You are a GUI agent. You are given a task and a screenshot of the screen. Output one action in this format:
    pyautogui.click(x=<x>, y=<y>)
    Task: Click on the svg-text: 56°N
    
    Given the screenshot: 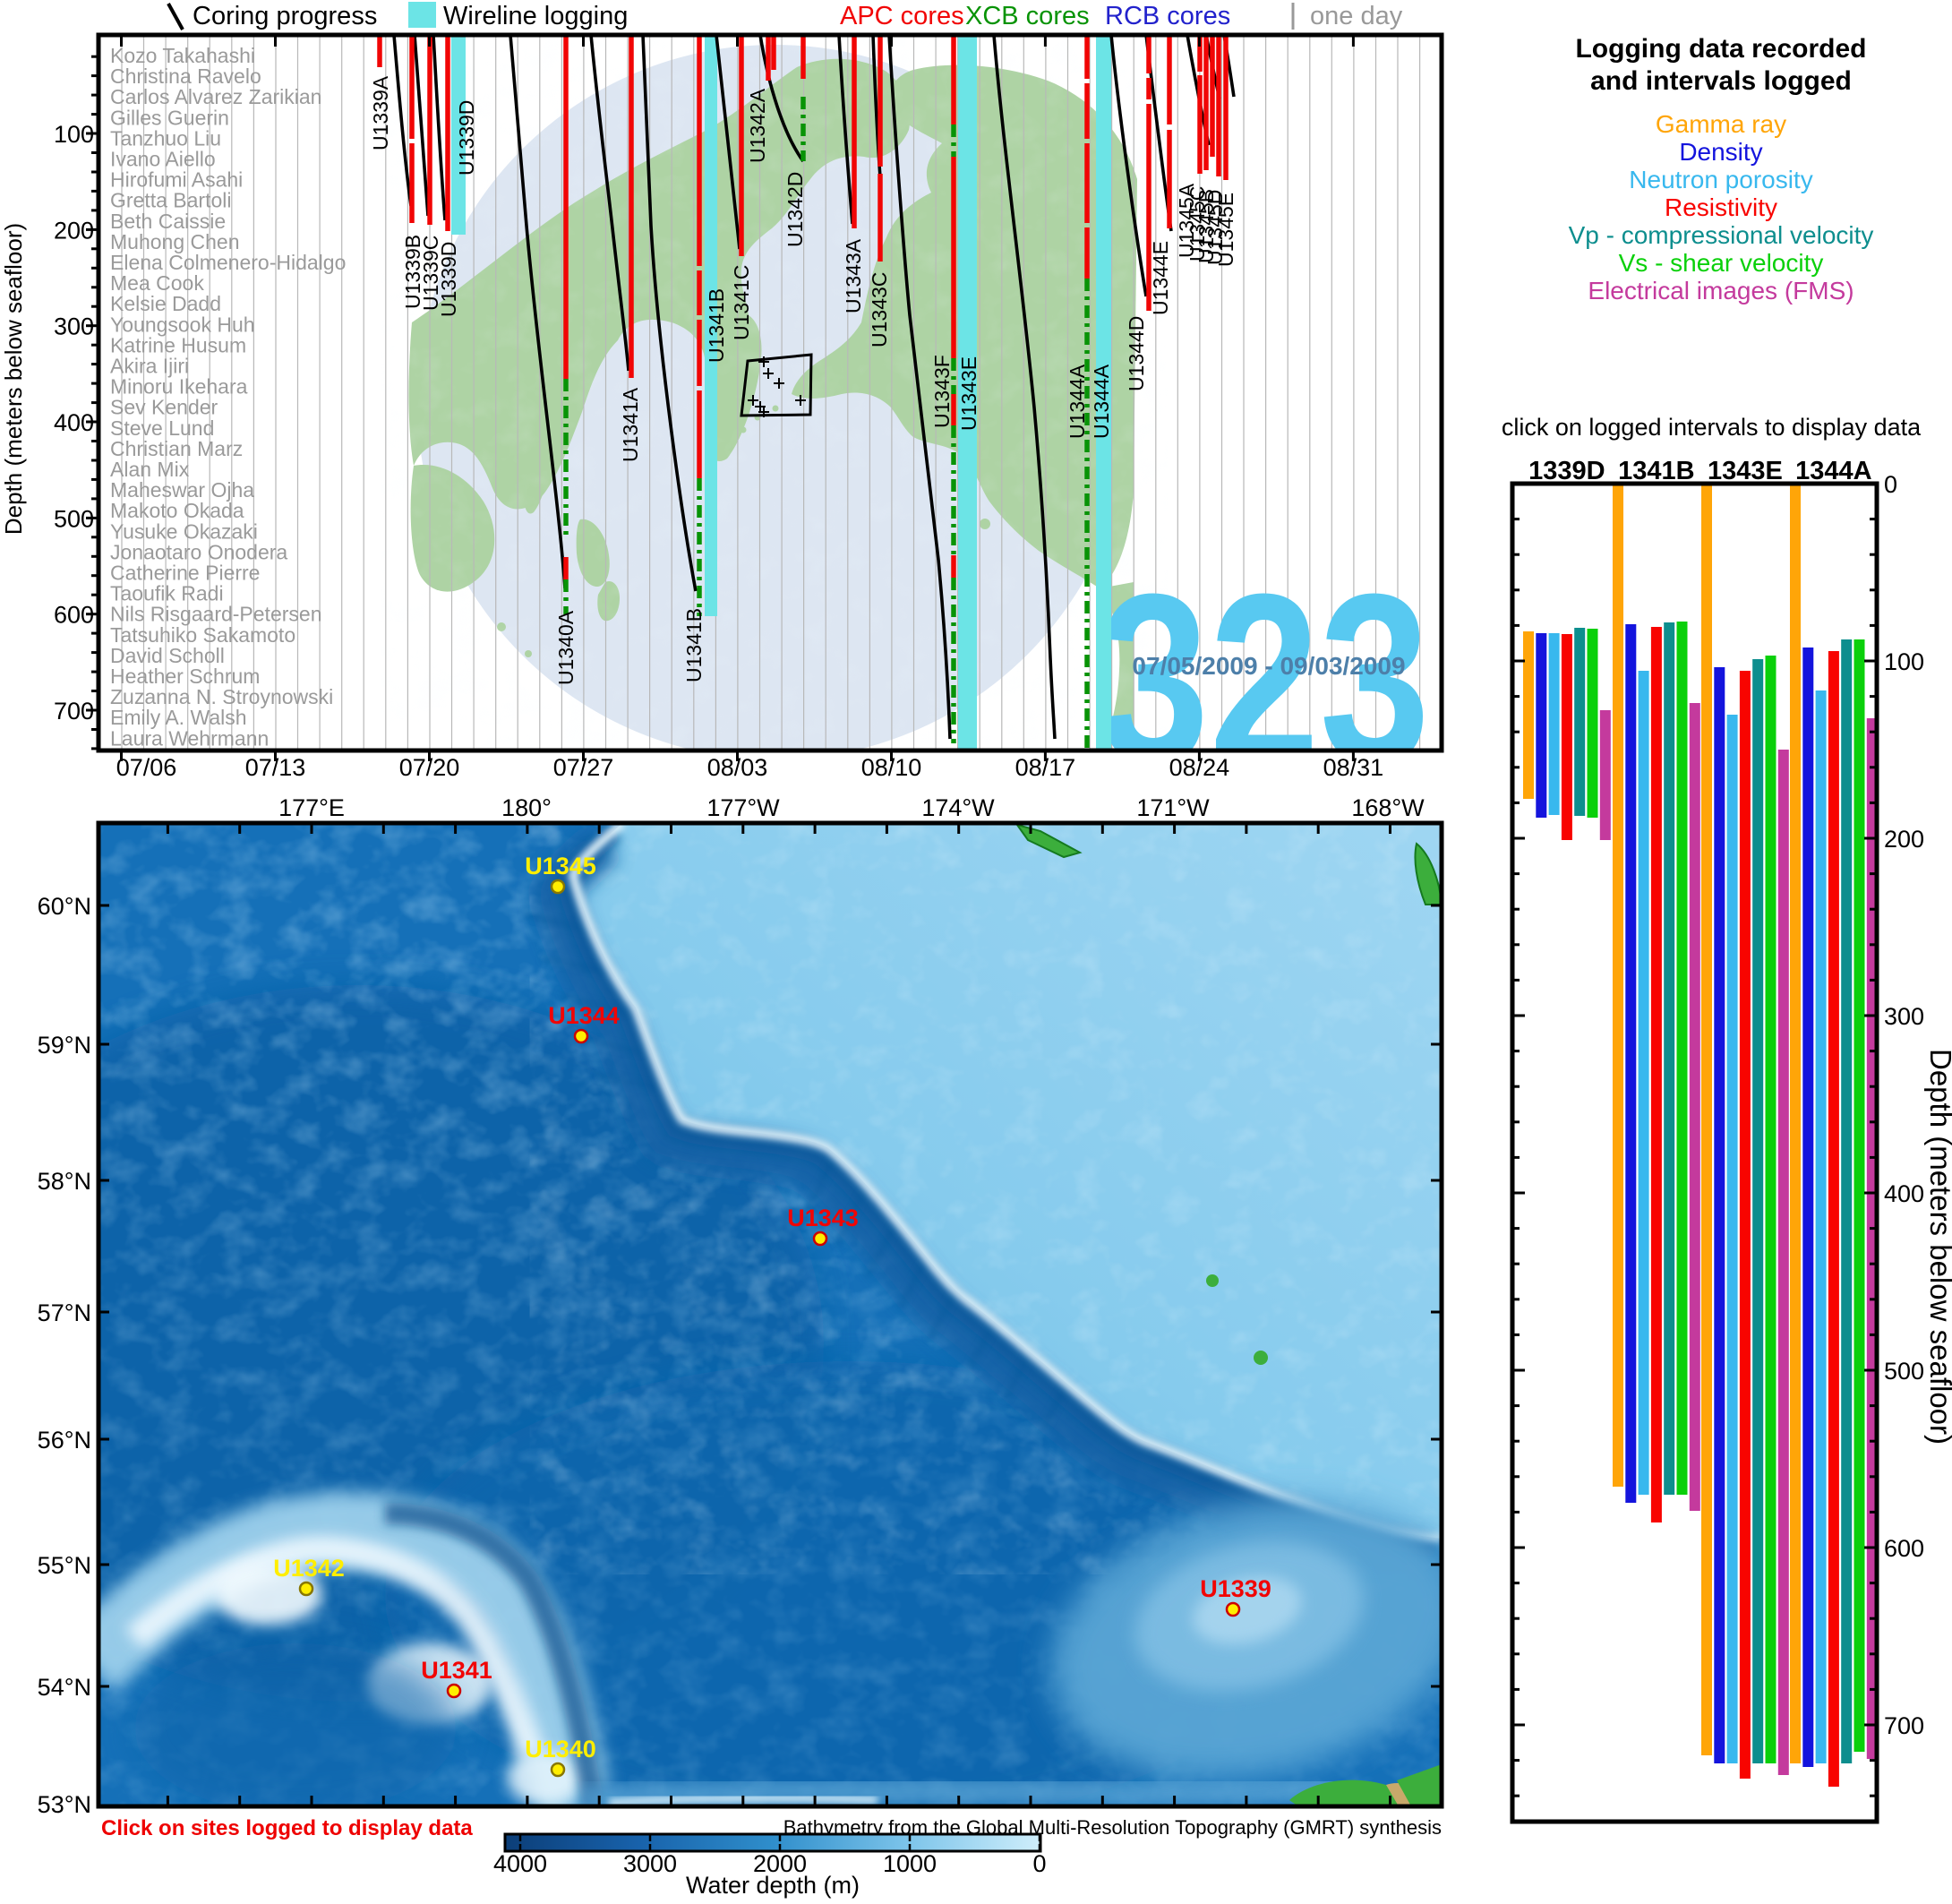 What is the action you would take?
    pyautogui.click(x=65, y=1440)
    